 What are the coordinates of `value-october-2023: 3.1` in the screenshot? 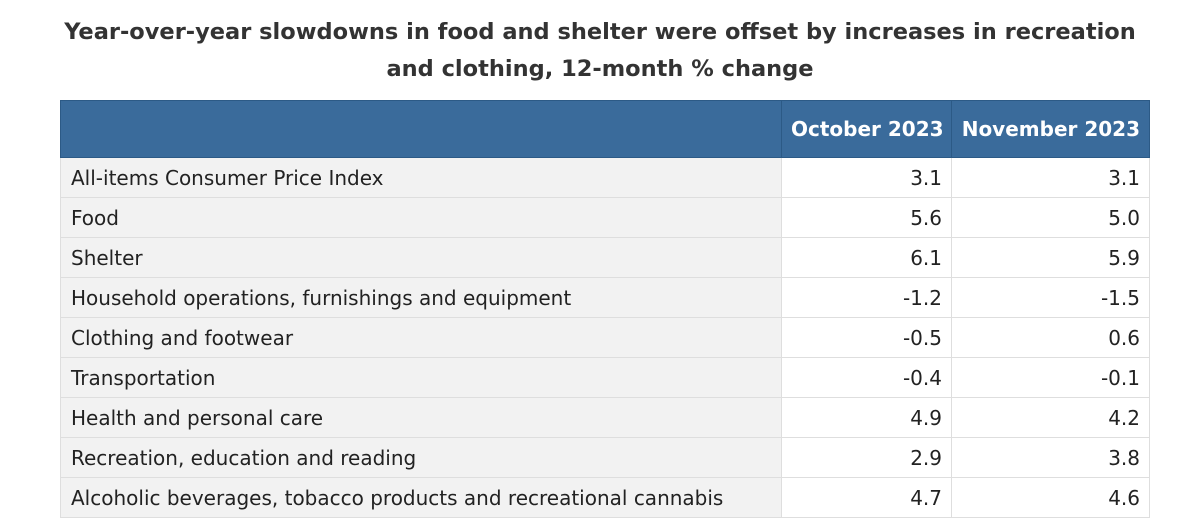 It's located at (866, 177).